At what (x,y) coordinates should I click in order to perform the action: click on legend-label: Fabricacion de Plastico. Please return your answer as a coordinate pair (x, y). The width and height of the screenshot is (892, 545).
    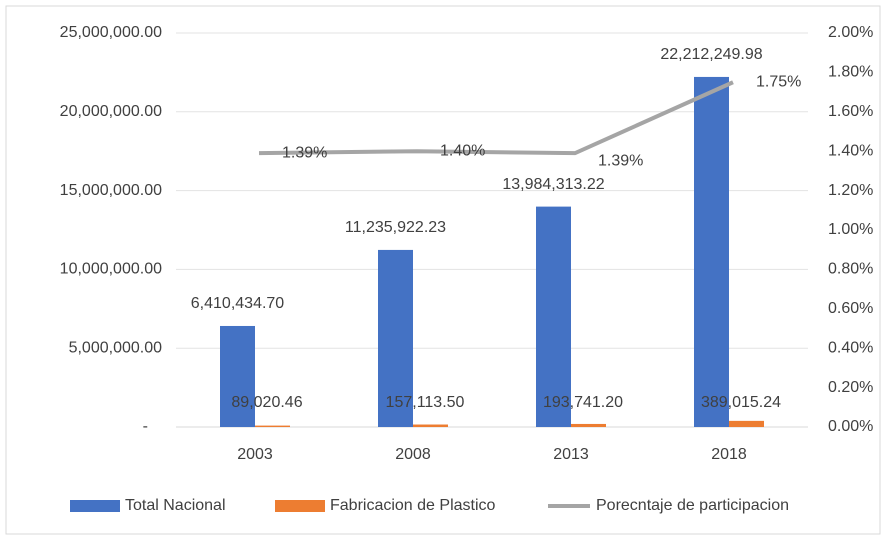
    Looking at the image, I should click on (413, 505).